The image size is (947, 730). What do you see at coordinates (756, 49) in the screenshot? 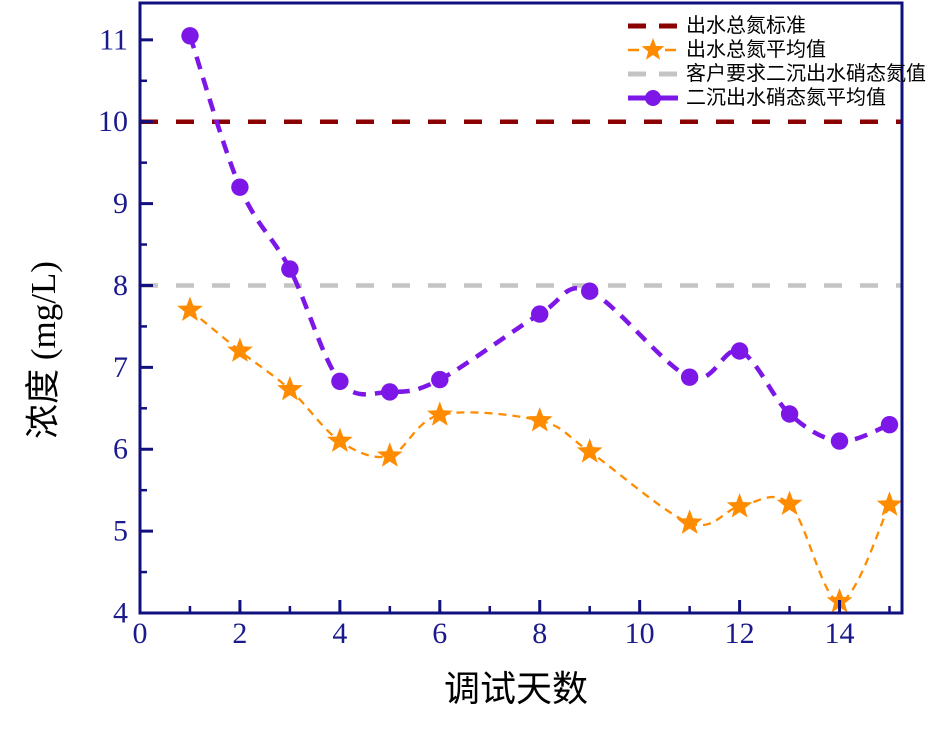
I see `legend-label: 出水总氮平均值` at bounding box center [756, 49].